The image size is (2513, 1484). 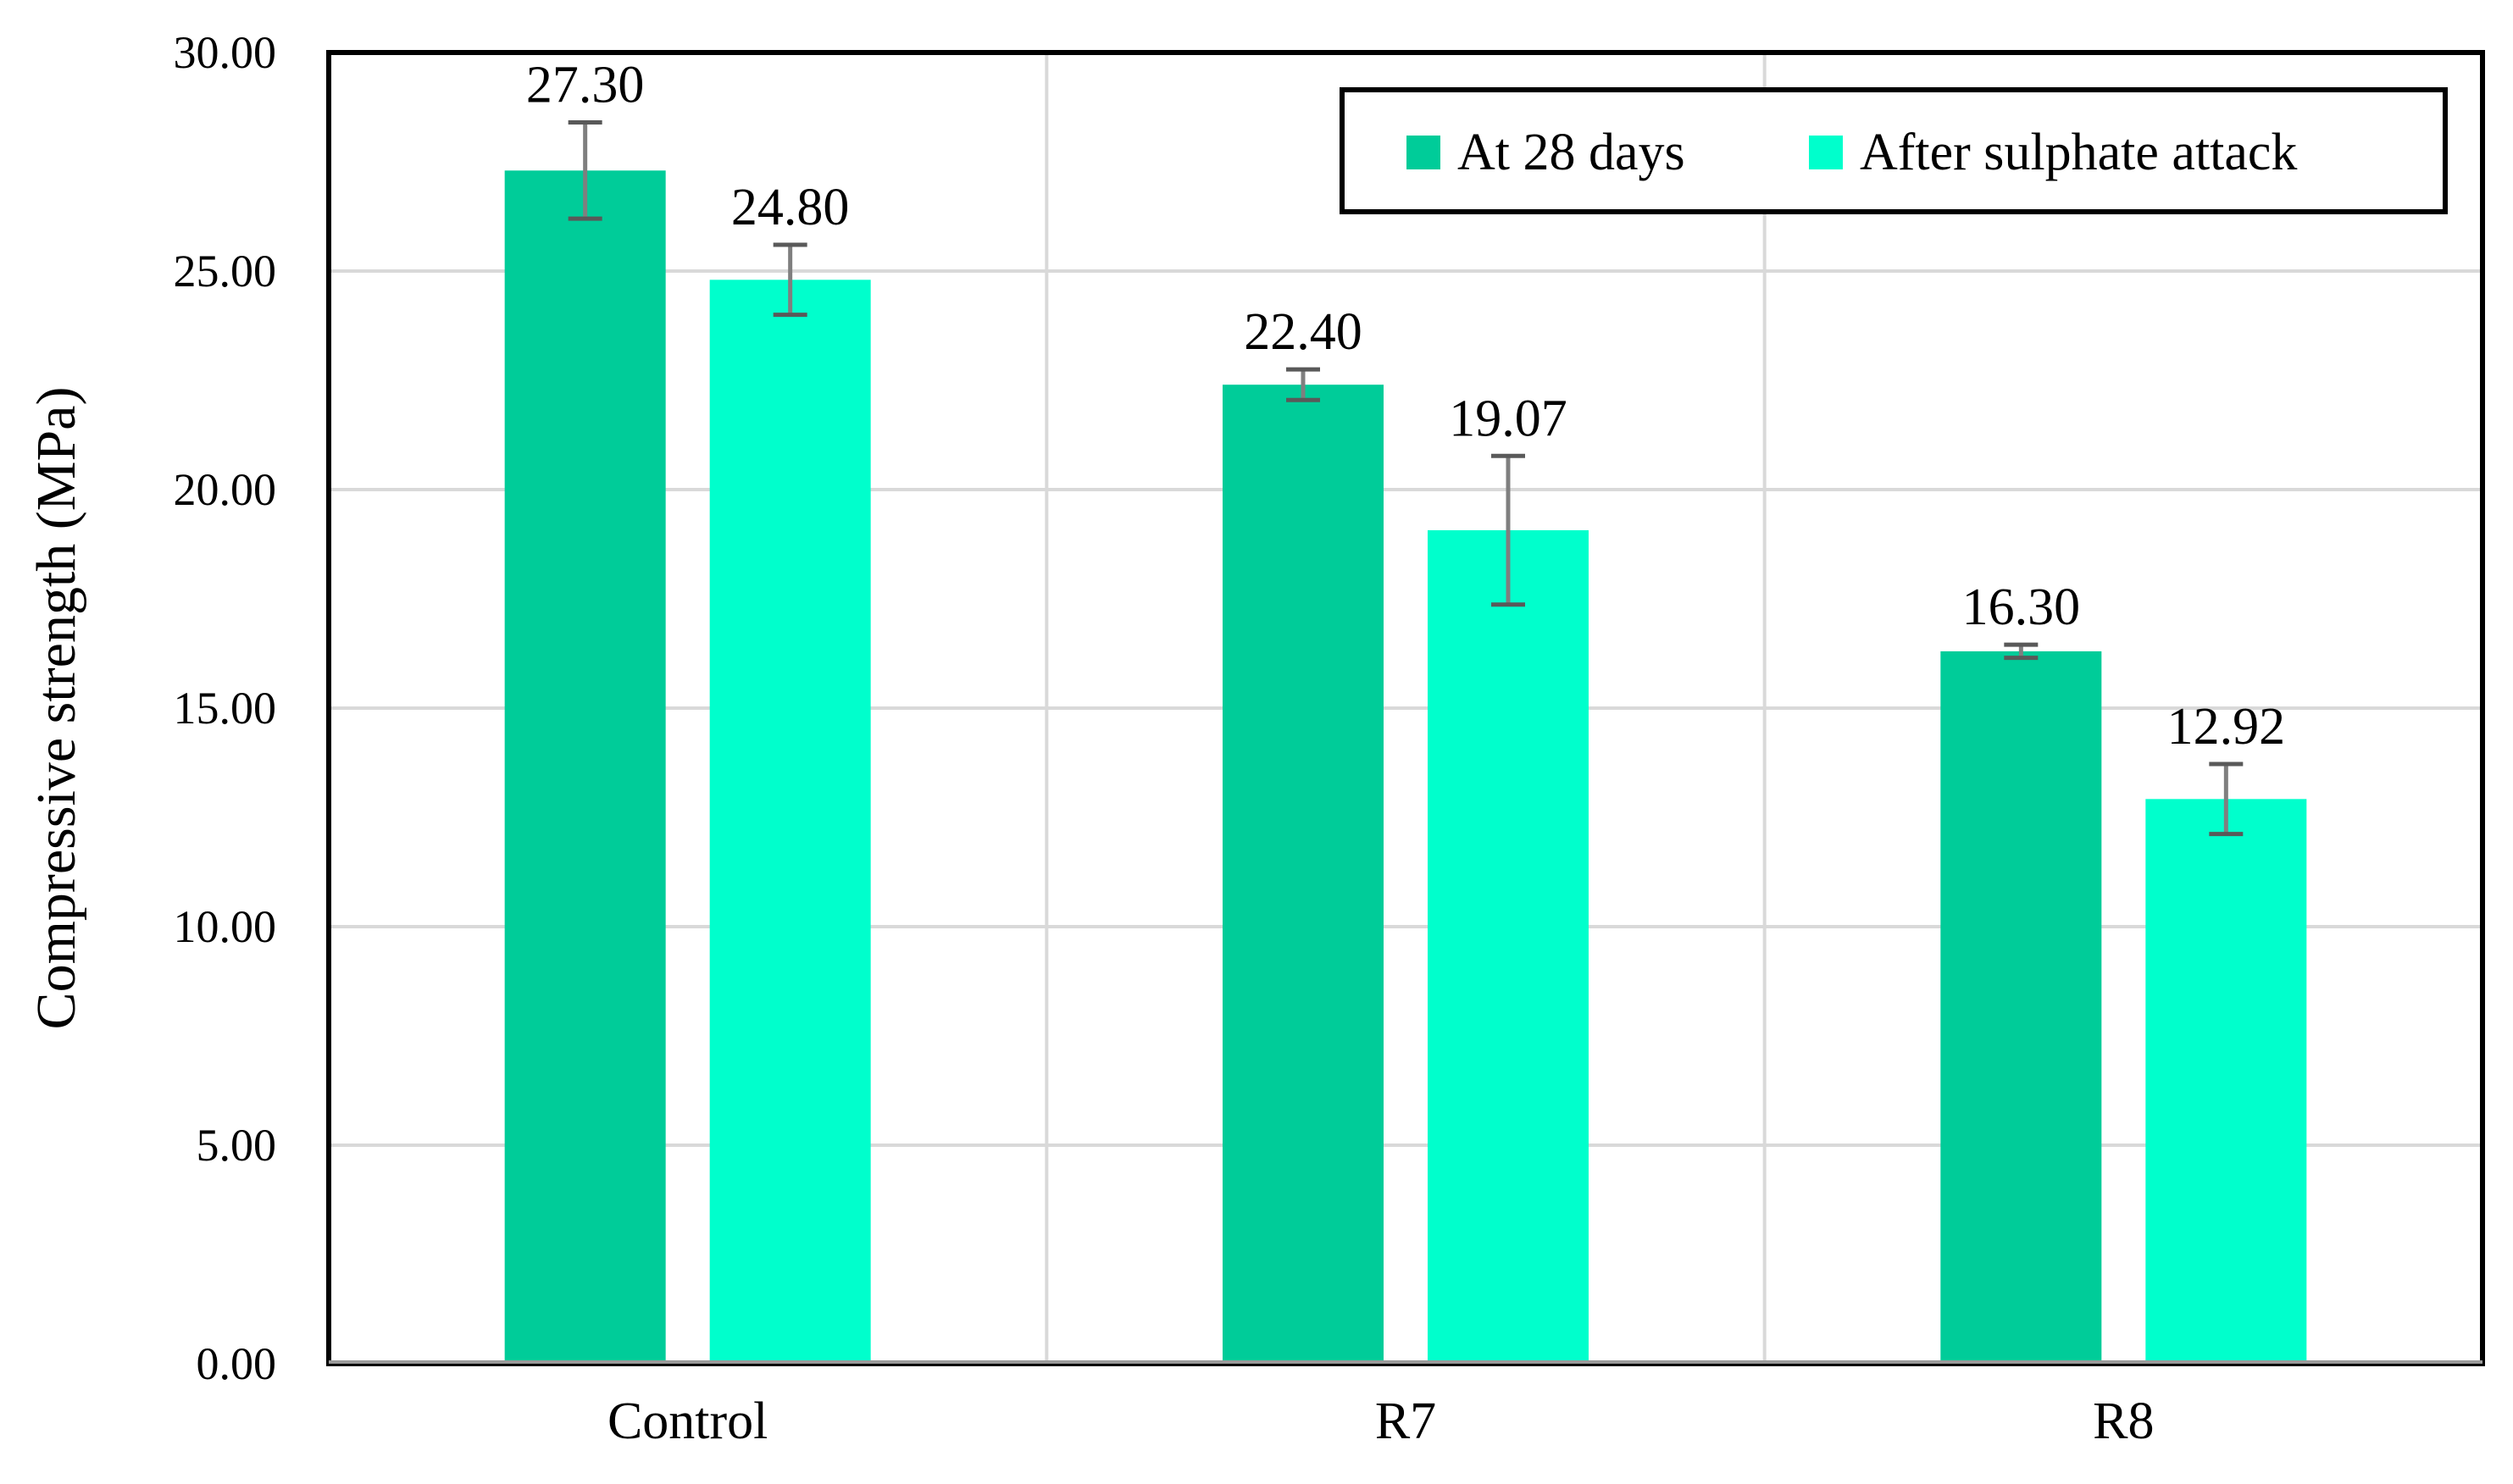 What do you see at coordinates (2078, 152) in the screenshot?
I see `legend-label-after-sulphate-attack: After sulphate attack` at bounding box center [2078, 152].